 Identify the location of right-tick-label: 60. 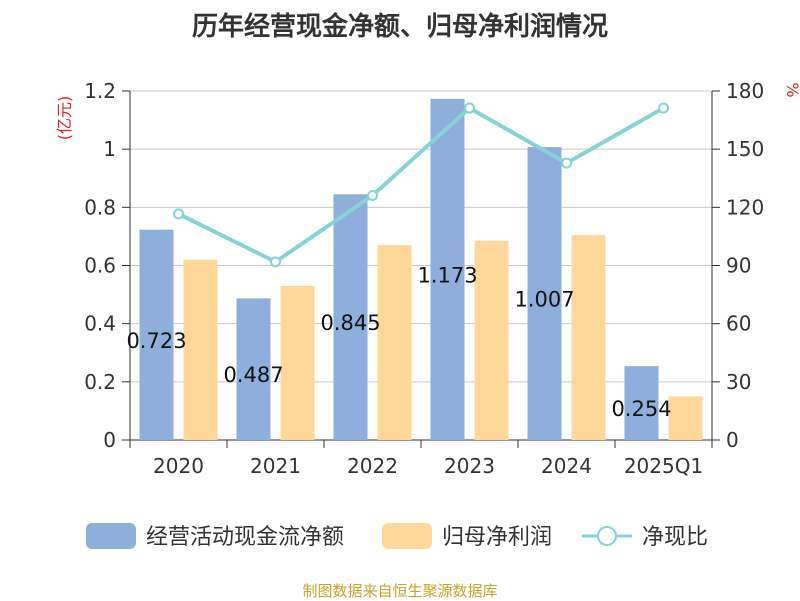
(738, 324).